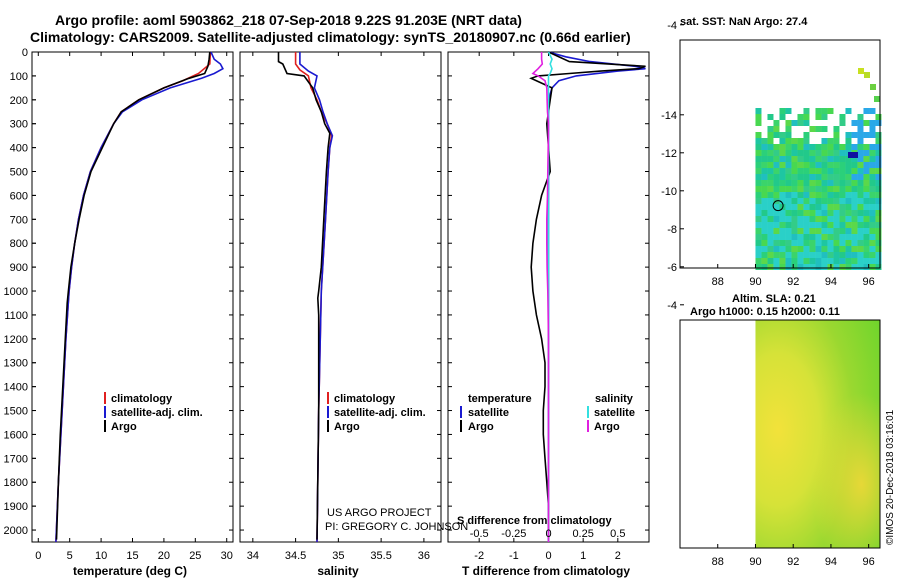  What do you see at coordinates (365, 399) in the screenshot?
I see `legend-climatology: climatology` at bounding box center [365, 399].